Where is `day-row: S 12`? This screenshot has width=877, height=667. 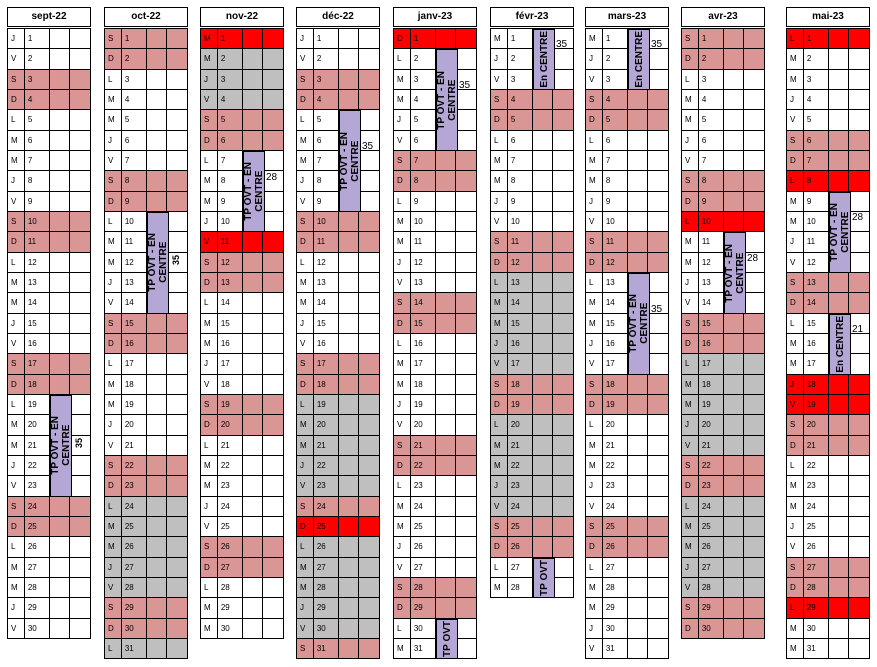
day-row: S 12 is located at coordinates (242, 262).